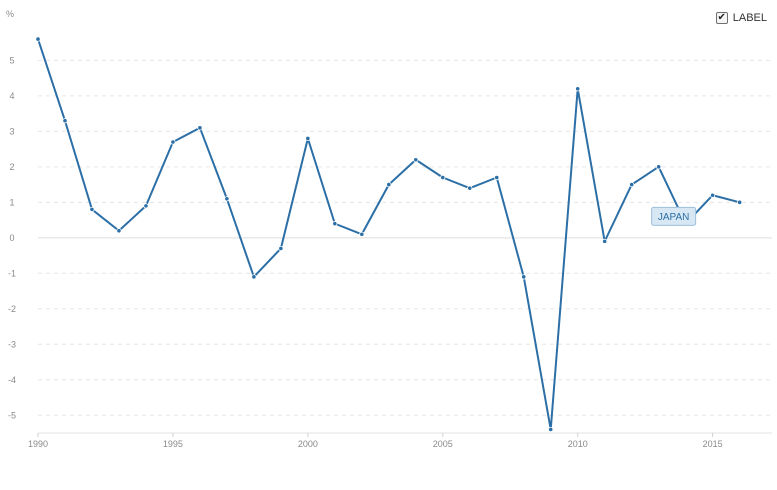 This screenshot has height=490, width=777. What do you see at coordinates (443, 444) in the screenshot?
I see `x-tick-label: 2005` at bounding box center [443, 444].